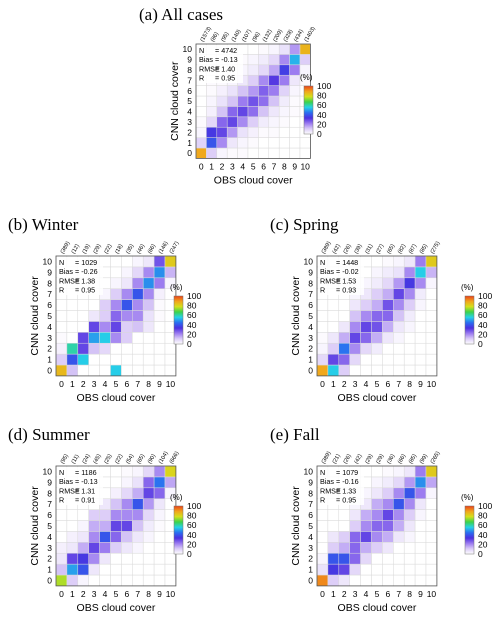  What do you see at coordinates (225, 78) in the screenshot?
I see `stat-value: = 0.95` at bounding box center [225, 78].